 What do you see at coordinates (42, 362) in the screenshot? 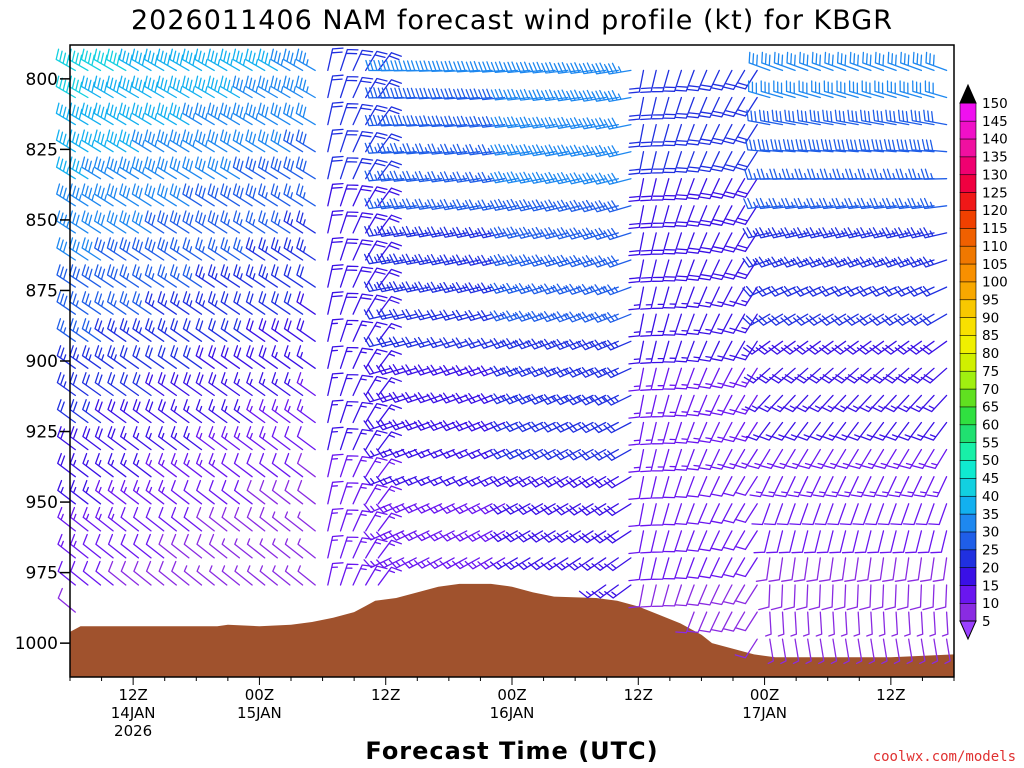
I see `y-tick-label: 900` at bounding box center [42, 362].